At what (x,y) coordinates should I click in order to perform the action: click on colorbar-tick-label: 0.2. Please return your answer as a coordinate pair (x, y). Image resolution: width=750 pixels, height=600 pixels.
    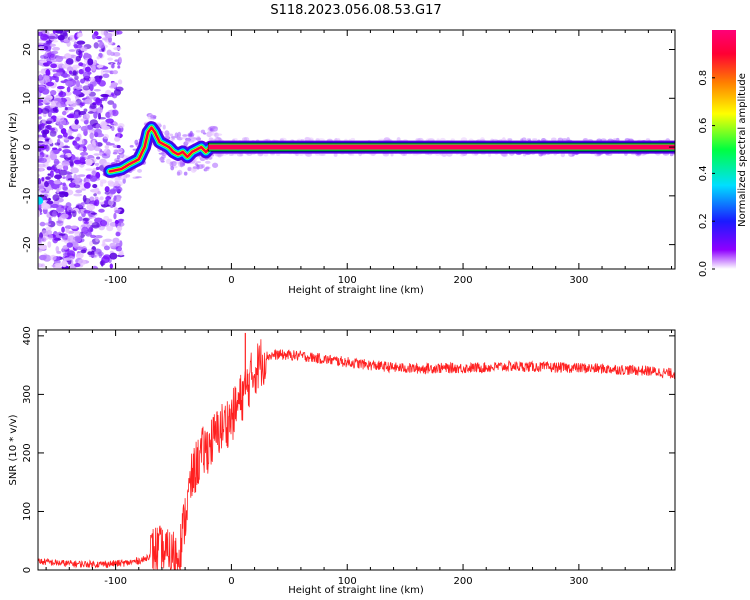
    Looking at the image, I should click on (703, 221).